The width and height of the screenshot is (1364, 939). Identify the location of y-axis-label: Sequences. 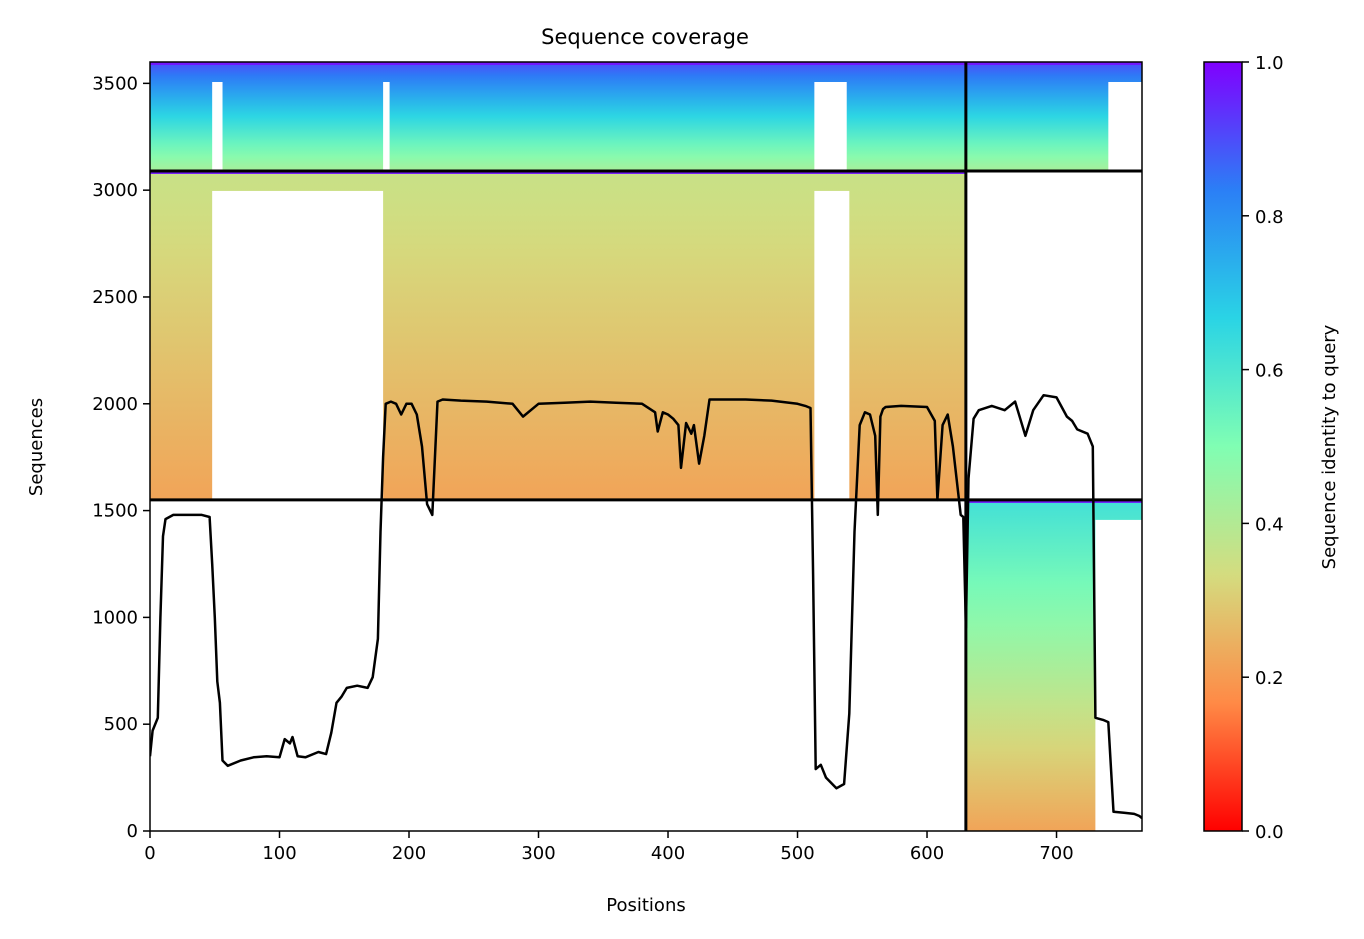
(36, 447).